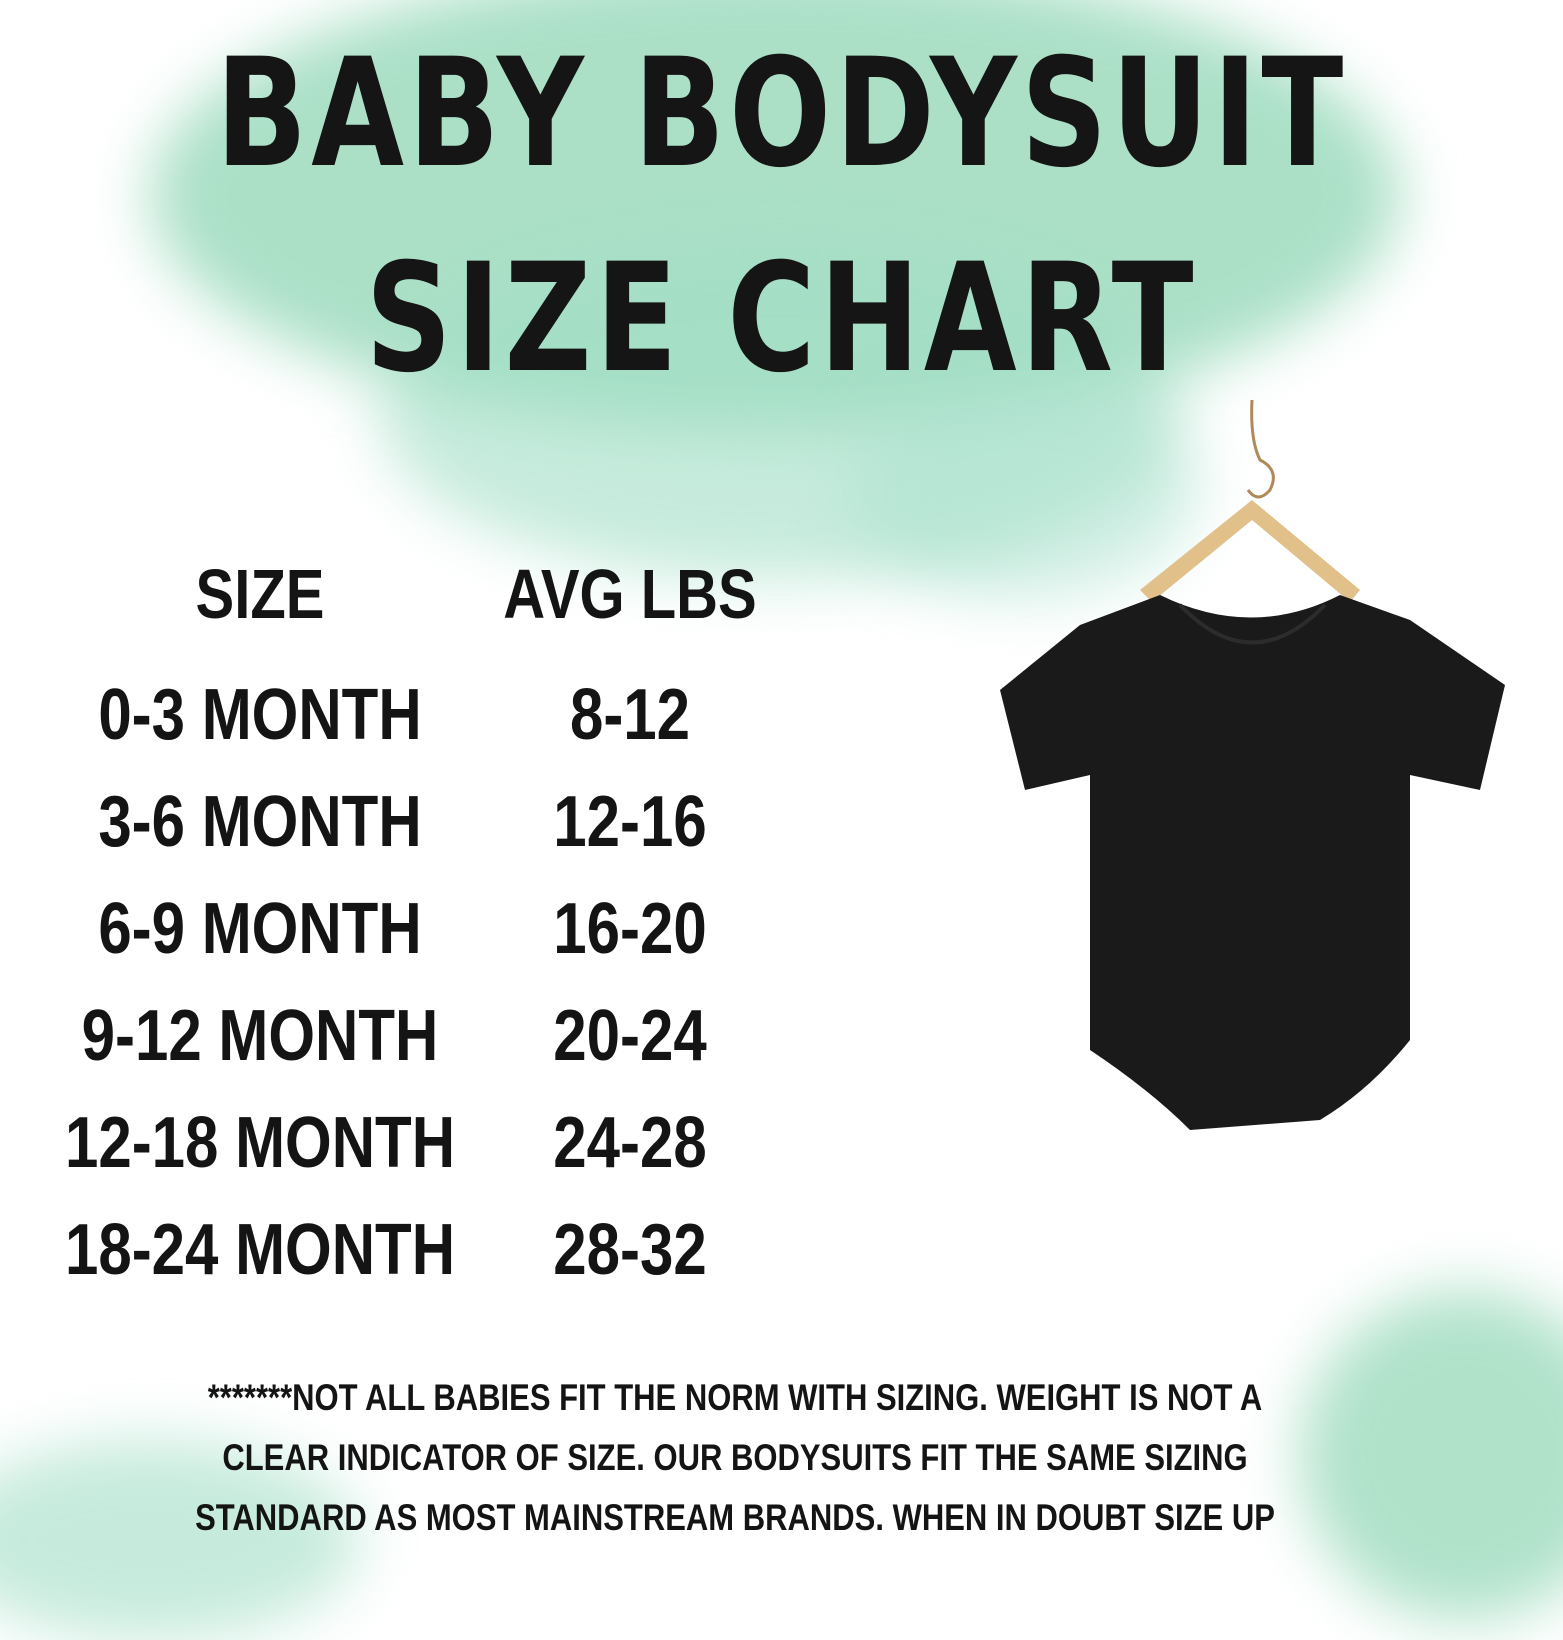 The height and width of the screenshot is (1640, 1563). What do you see at coordinates (630, 1035) in the screenshot?
I see `lbs-cell: 20-24` at bounding box center [630, 1035].